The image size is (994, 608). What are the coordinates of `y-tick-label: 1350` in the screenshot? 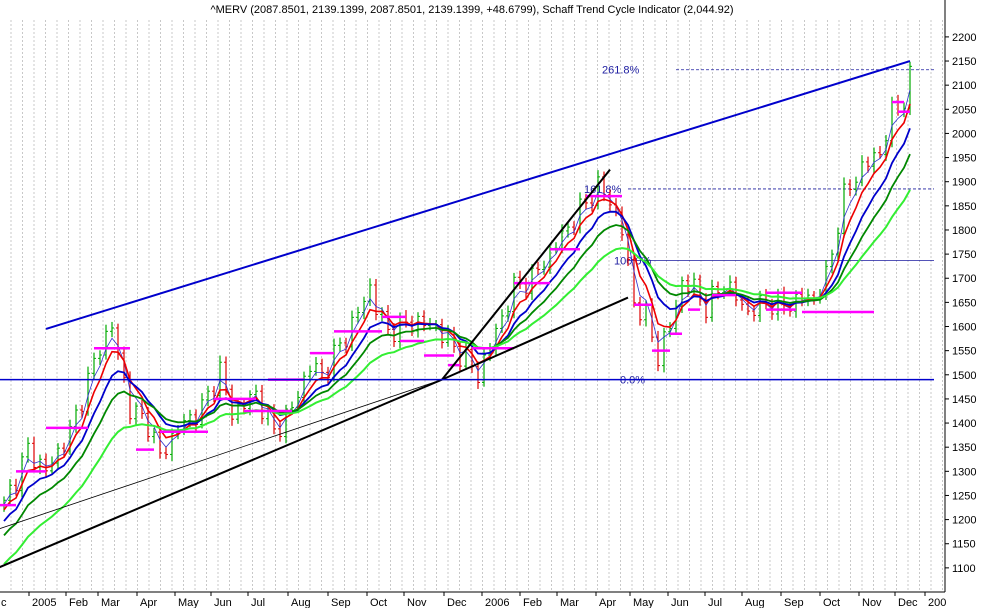 It's located at (964, 448).